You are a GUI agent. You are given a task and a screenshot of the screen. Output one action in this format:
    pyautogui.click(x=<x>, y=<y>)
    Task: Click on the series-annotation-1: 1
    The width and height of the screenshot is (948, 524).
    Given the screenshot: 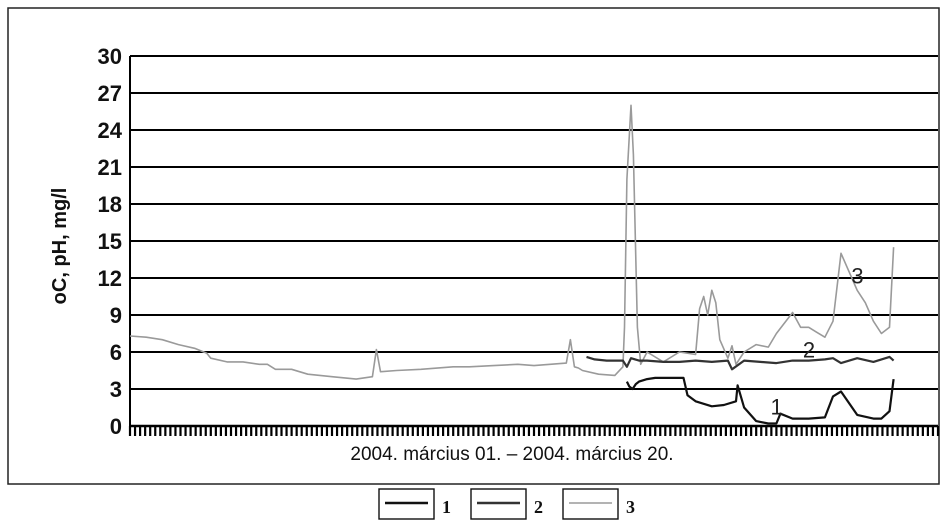 What is the action you would take?
    pyautogui.click(x=777, y=406)
    